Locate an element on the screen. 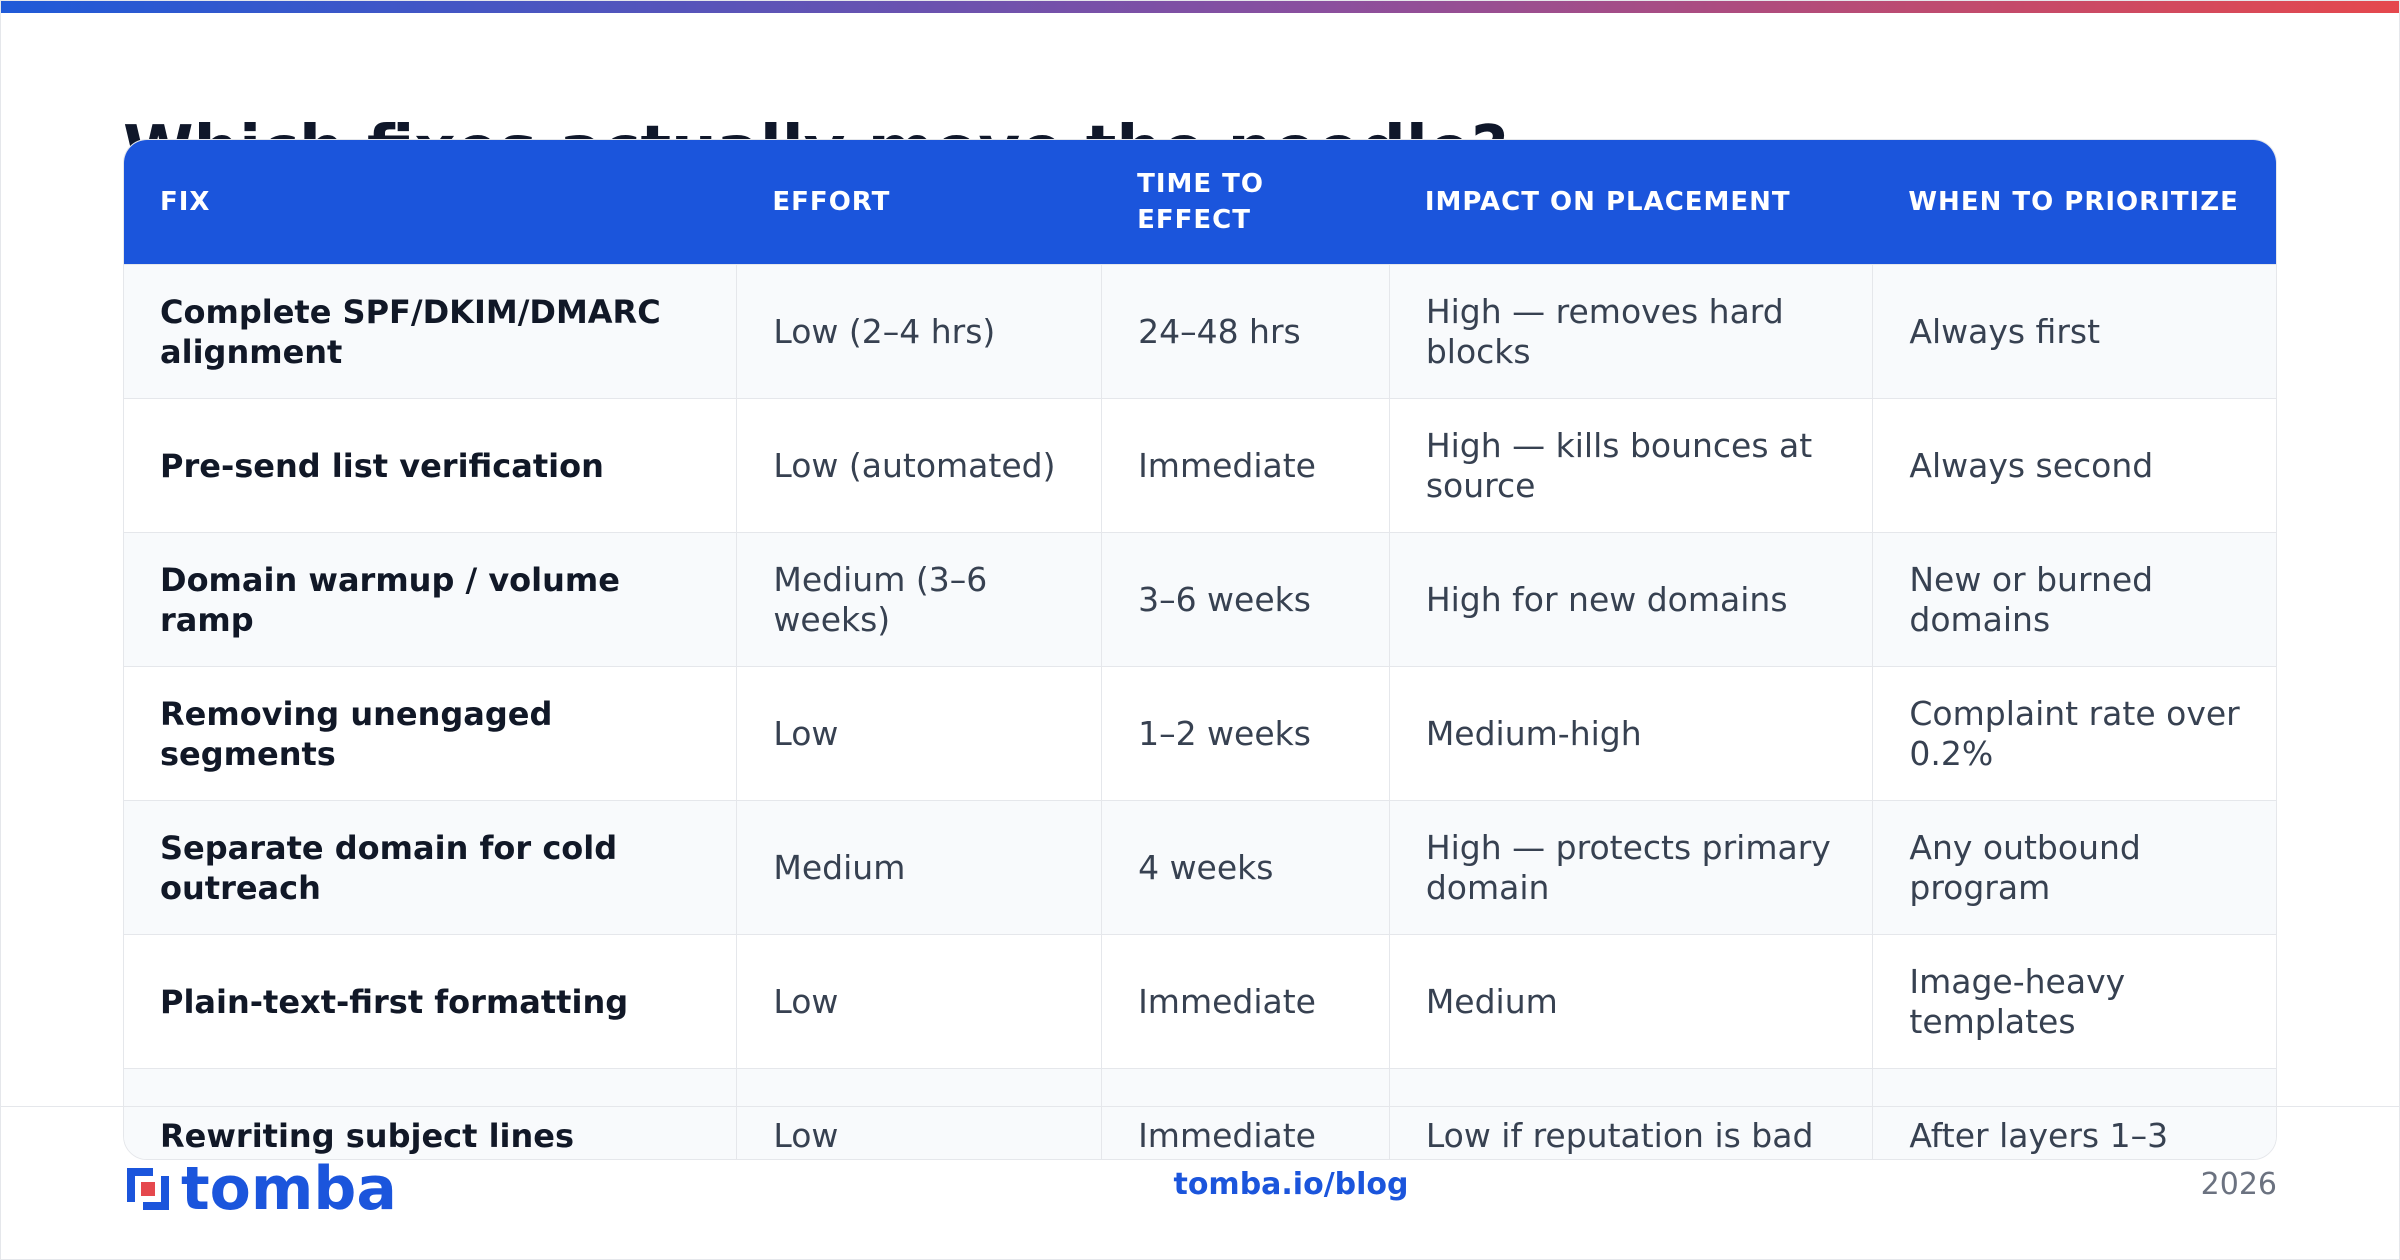 This screenshot has height=1260, width=2400. table-cell: Any outbound program is located at coordinates (2074, 867).